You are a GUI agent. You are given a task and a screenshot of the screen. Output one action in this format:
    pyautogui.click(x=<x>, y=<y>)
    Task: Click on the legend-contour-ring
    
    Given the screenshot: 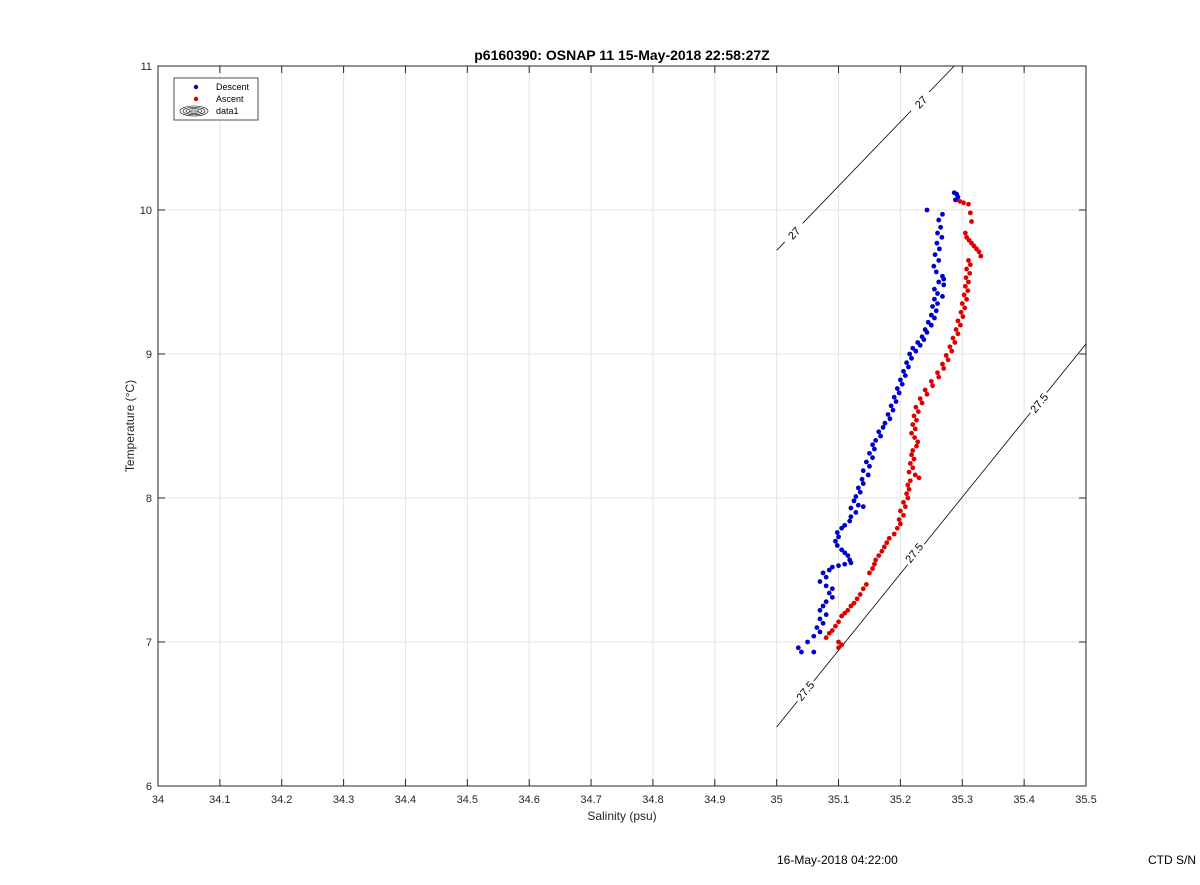 What is the action you would take?
    pyautogui.click(x=194, y=111)
    